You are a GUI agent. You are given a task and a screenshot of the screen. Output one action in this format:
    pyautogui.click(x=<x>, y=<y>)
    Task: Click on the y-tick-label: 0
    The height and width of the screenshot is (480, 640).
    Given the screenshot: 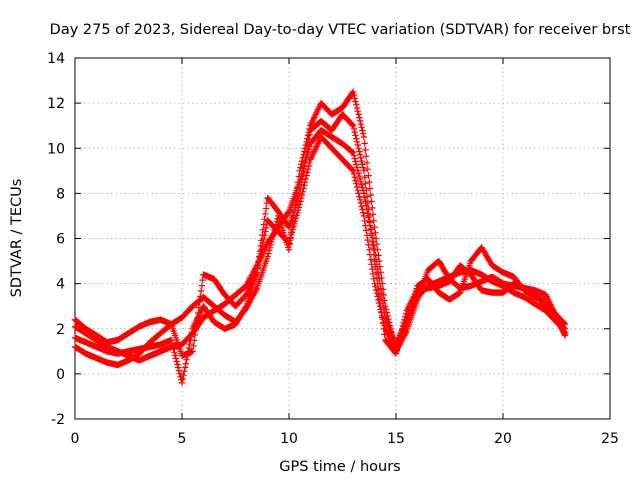 What is the action you would take?
    pyautogui.click(x=60, y=375)
    